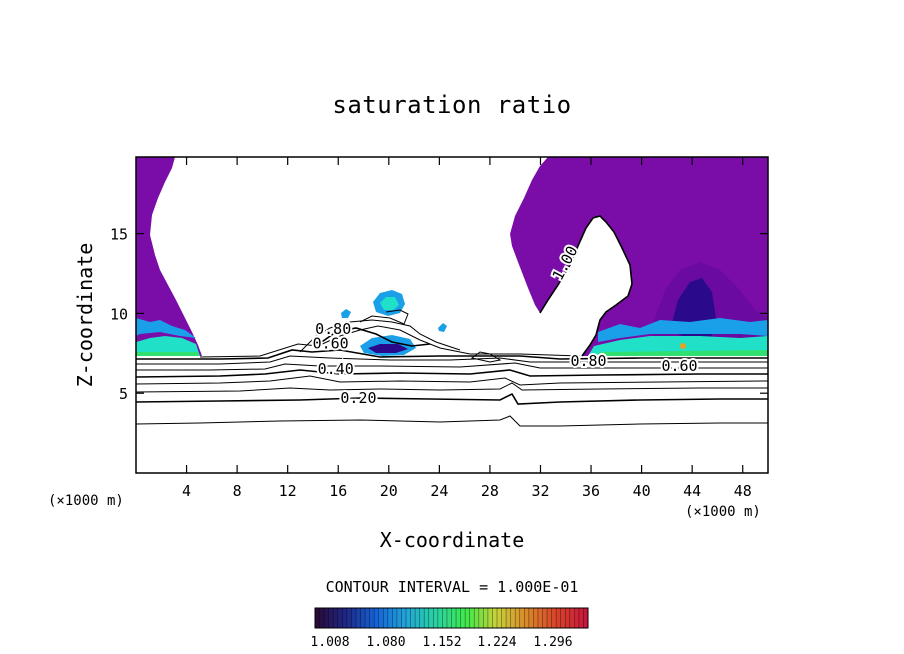 This screenshot has width=904, height=654. What do you see at coordinates (186, 491) in the screenshot?
I see `x-tick-label: 4` at bounding box center [186, 491].